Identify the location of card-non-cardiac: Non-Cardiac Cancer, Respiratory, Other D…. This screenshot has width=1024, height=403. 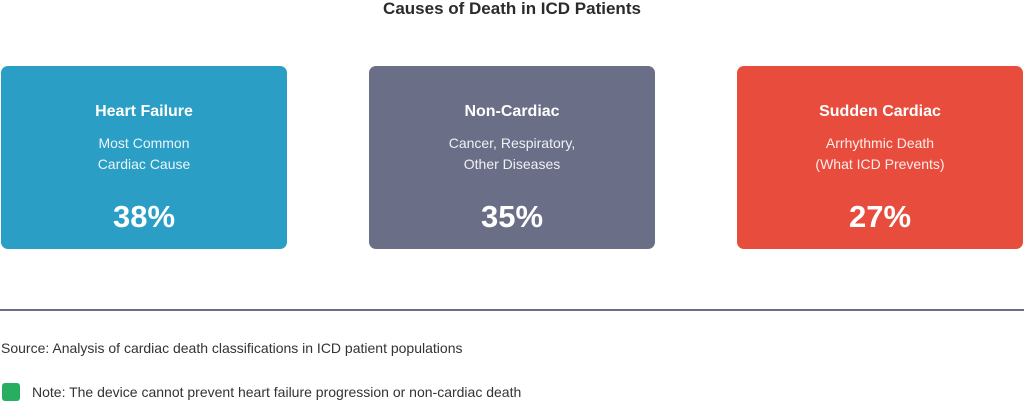
(512, 157).